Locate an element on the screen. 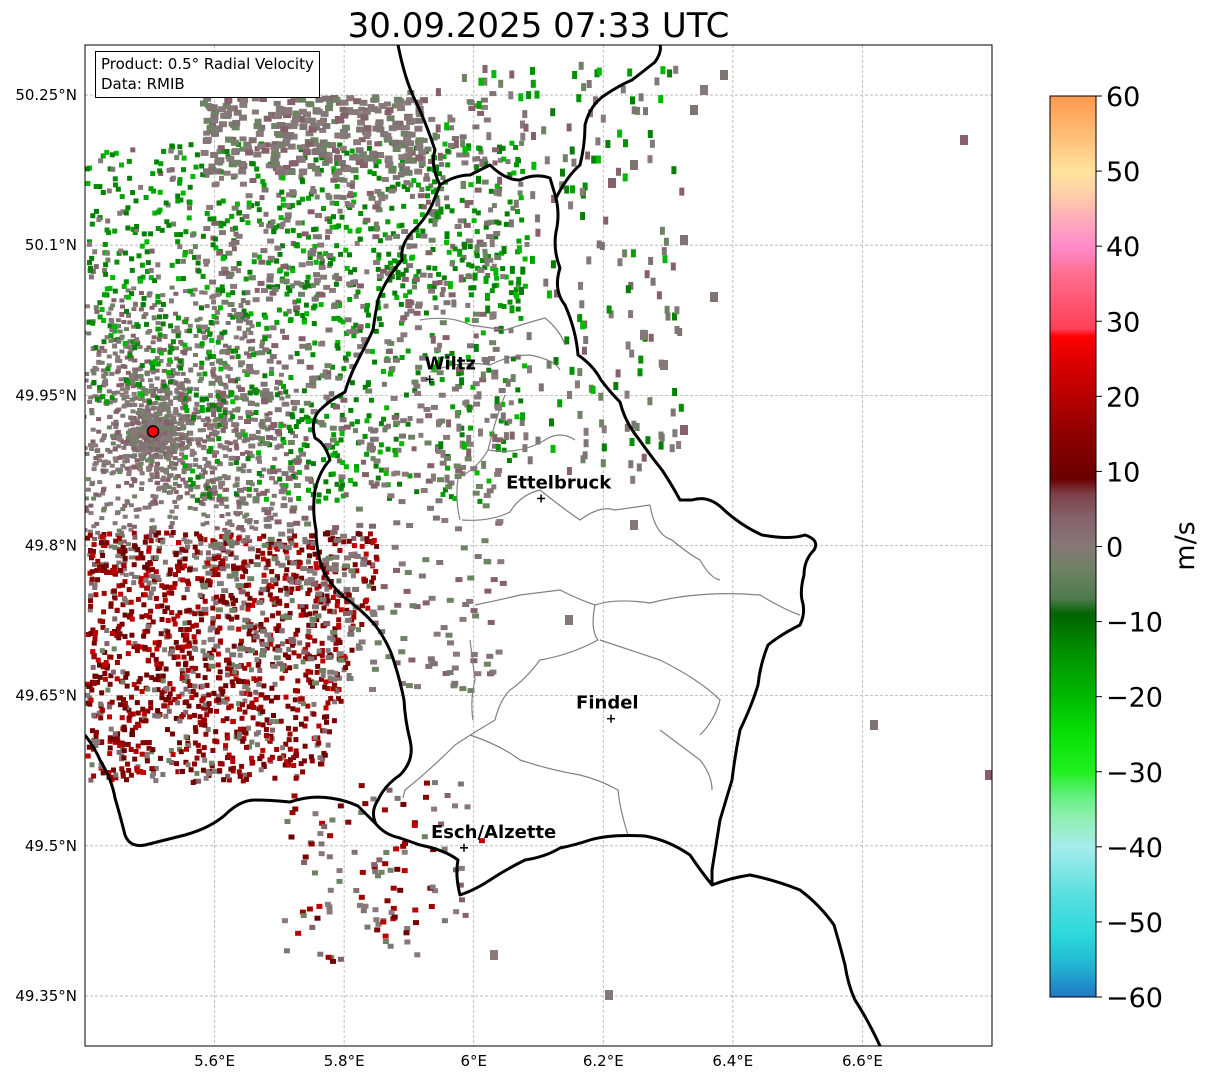 This screenshot has height=1081, width=1207. colorbar-unit-label: m/s is located at coordinates (1185, 545).